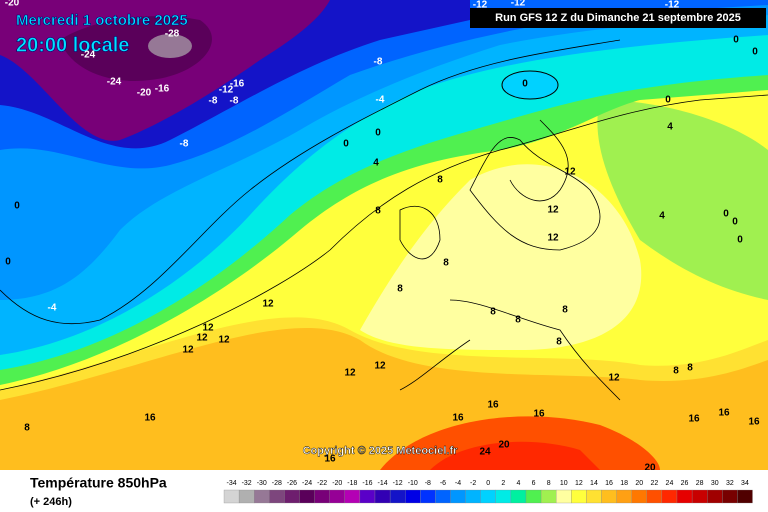 The image size is (768, 512). What do you see at coordinates (398, 483) in the screenshot?
I see `scale-label: -12` at bounding box center [398, 483].